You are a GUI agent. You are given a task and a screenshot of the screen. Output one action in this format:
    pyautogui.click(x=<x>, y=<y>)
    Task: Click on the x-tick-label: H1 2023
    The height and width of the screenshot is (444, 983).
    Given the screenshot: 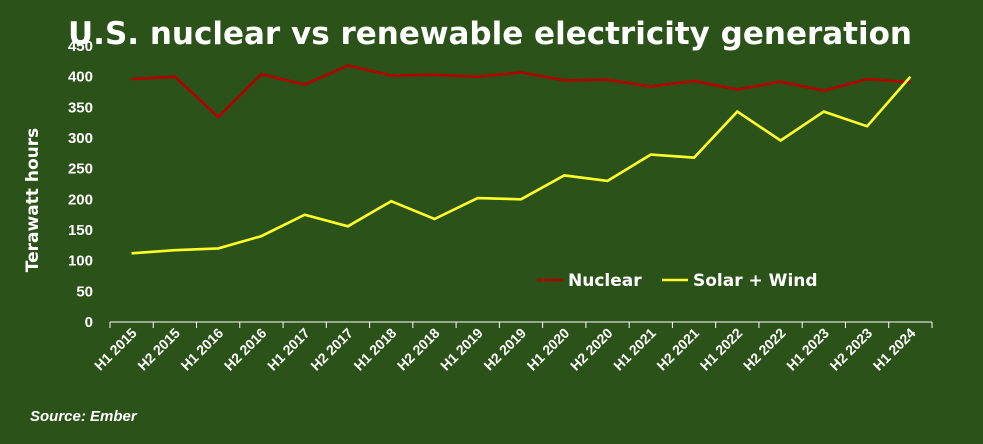 What is the action you would take?
    pyautogui.click(x=807, y=349)
    